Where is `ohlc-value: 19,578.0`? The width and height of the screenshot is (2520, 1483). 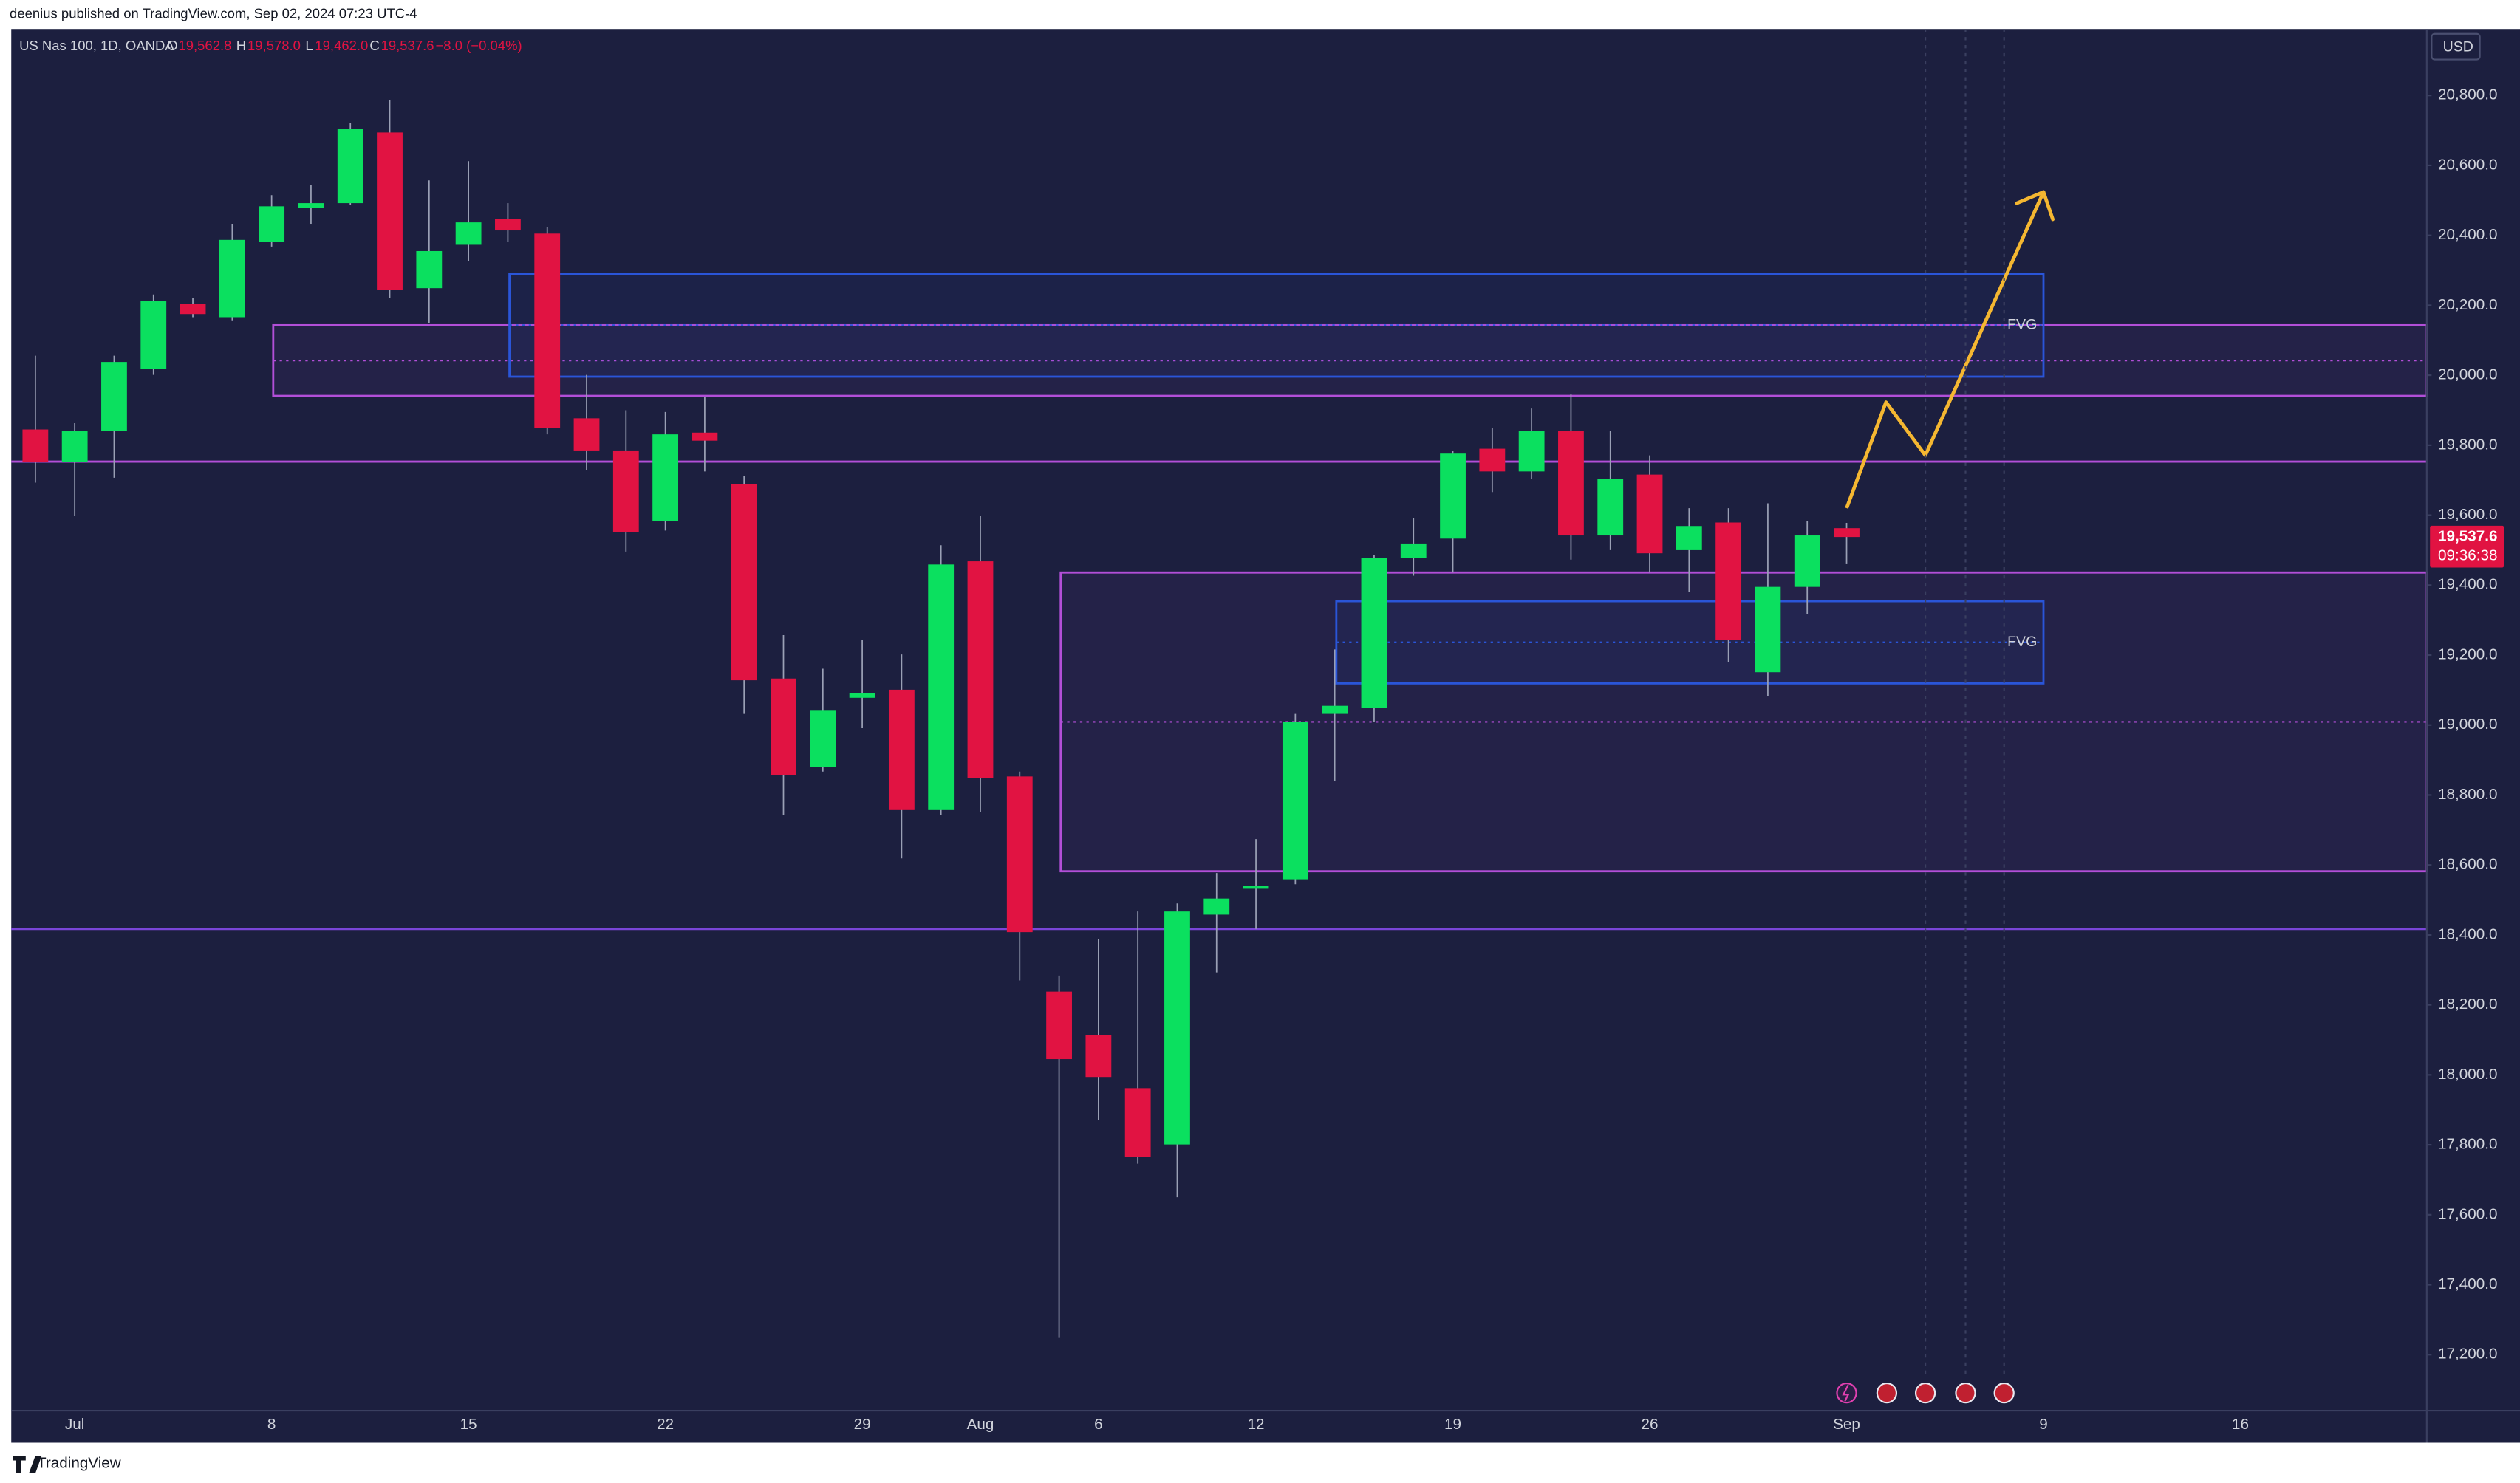
ohlc-value: 19,578.0 is located at coordinates (274, 45).